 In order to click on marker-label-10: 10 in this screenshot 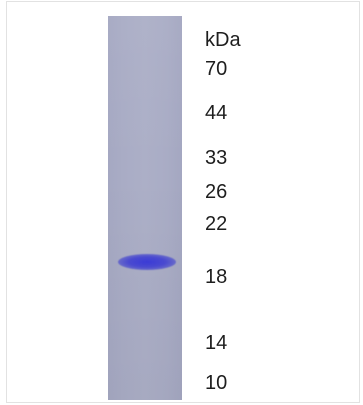, I will do `click(216, 383)`.